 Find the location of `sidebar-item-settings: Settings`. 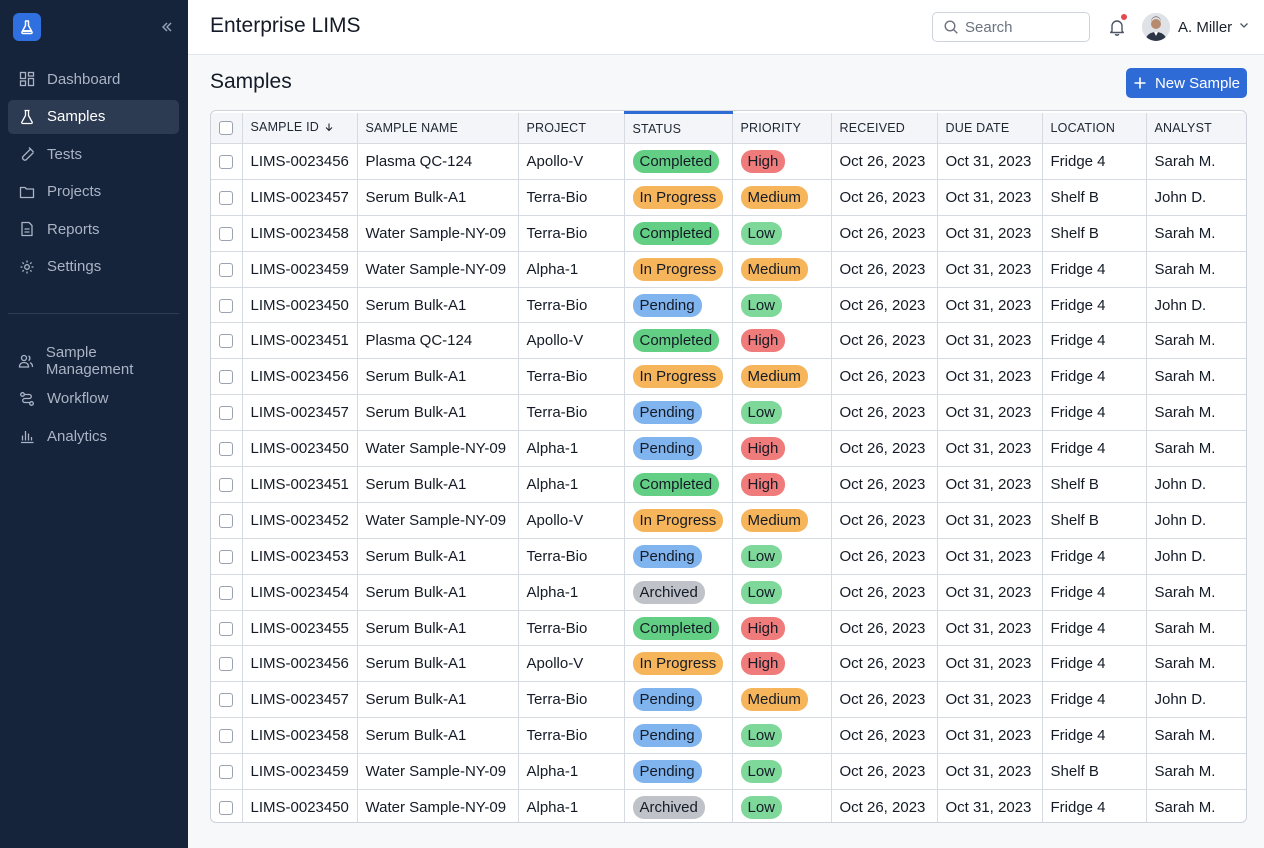

sidebar-item-settings: Settings is located at coordinates (93, 267).